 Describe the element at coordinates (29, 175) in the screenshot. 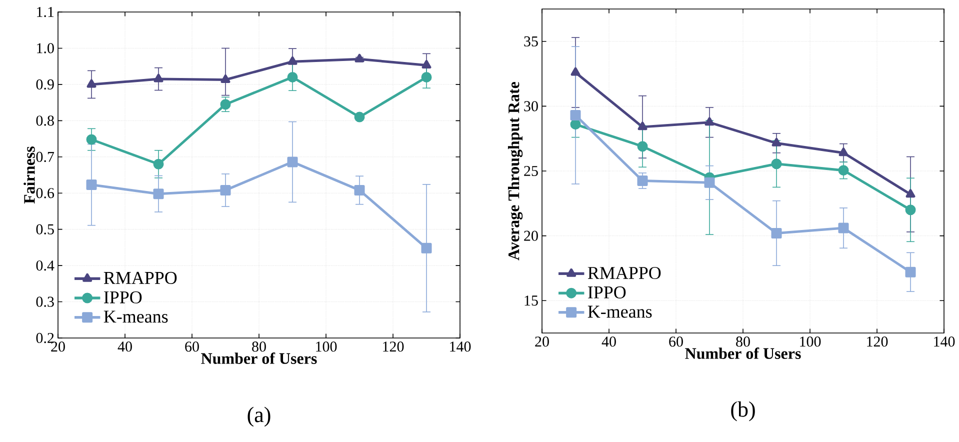

I see `y-axis-title: Fairness` at that location.